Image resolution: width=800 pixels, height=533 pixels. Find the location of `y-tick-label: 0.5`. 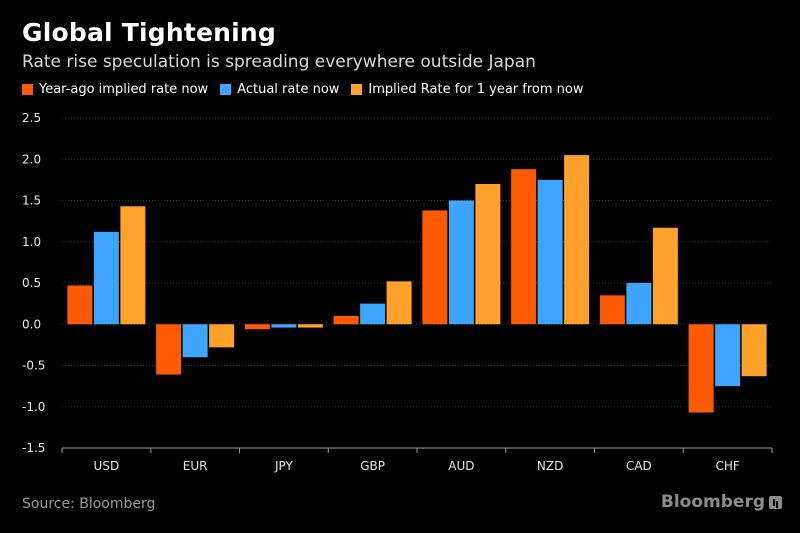

y-tick-label: 0.5 is located at coordinates (31, 283).